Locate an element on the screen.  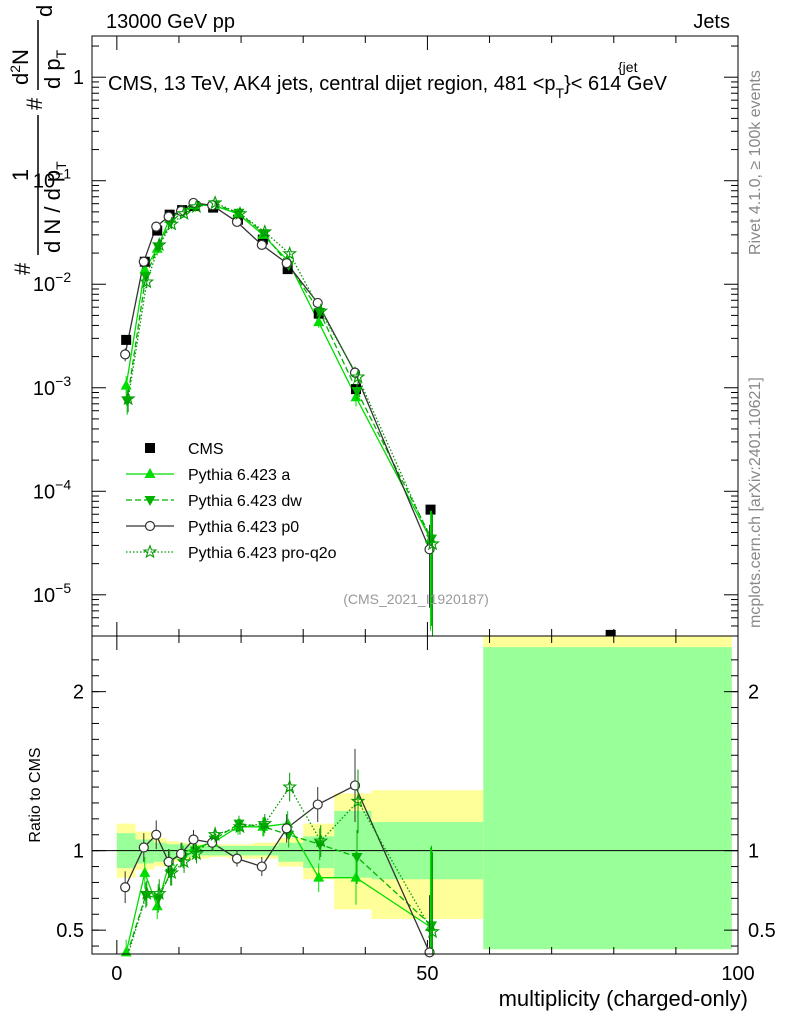
ylabel-dlambda: d λ is located at coordinates (44, 8).